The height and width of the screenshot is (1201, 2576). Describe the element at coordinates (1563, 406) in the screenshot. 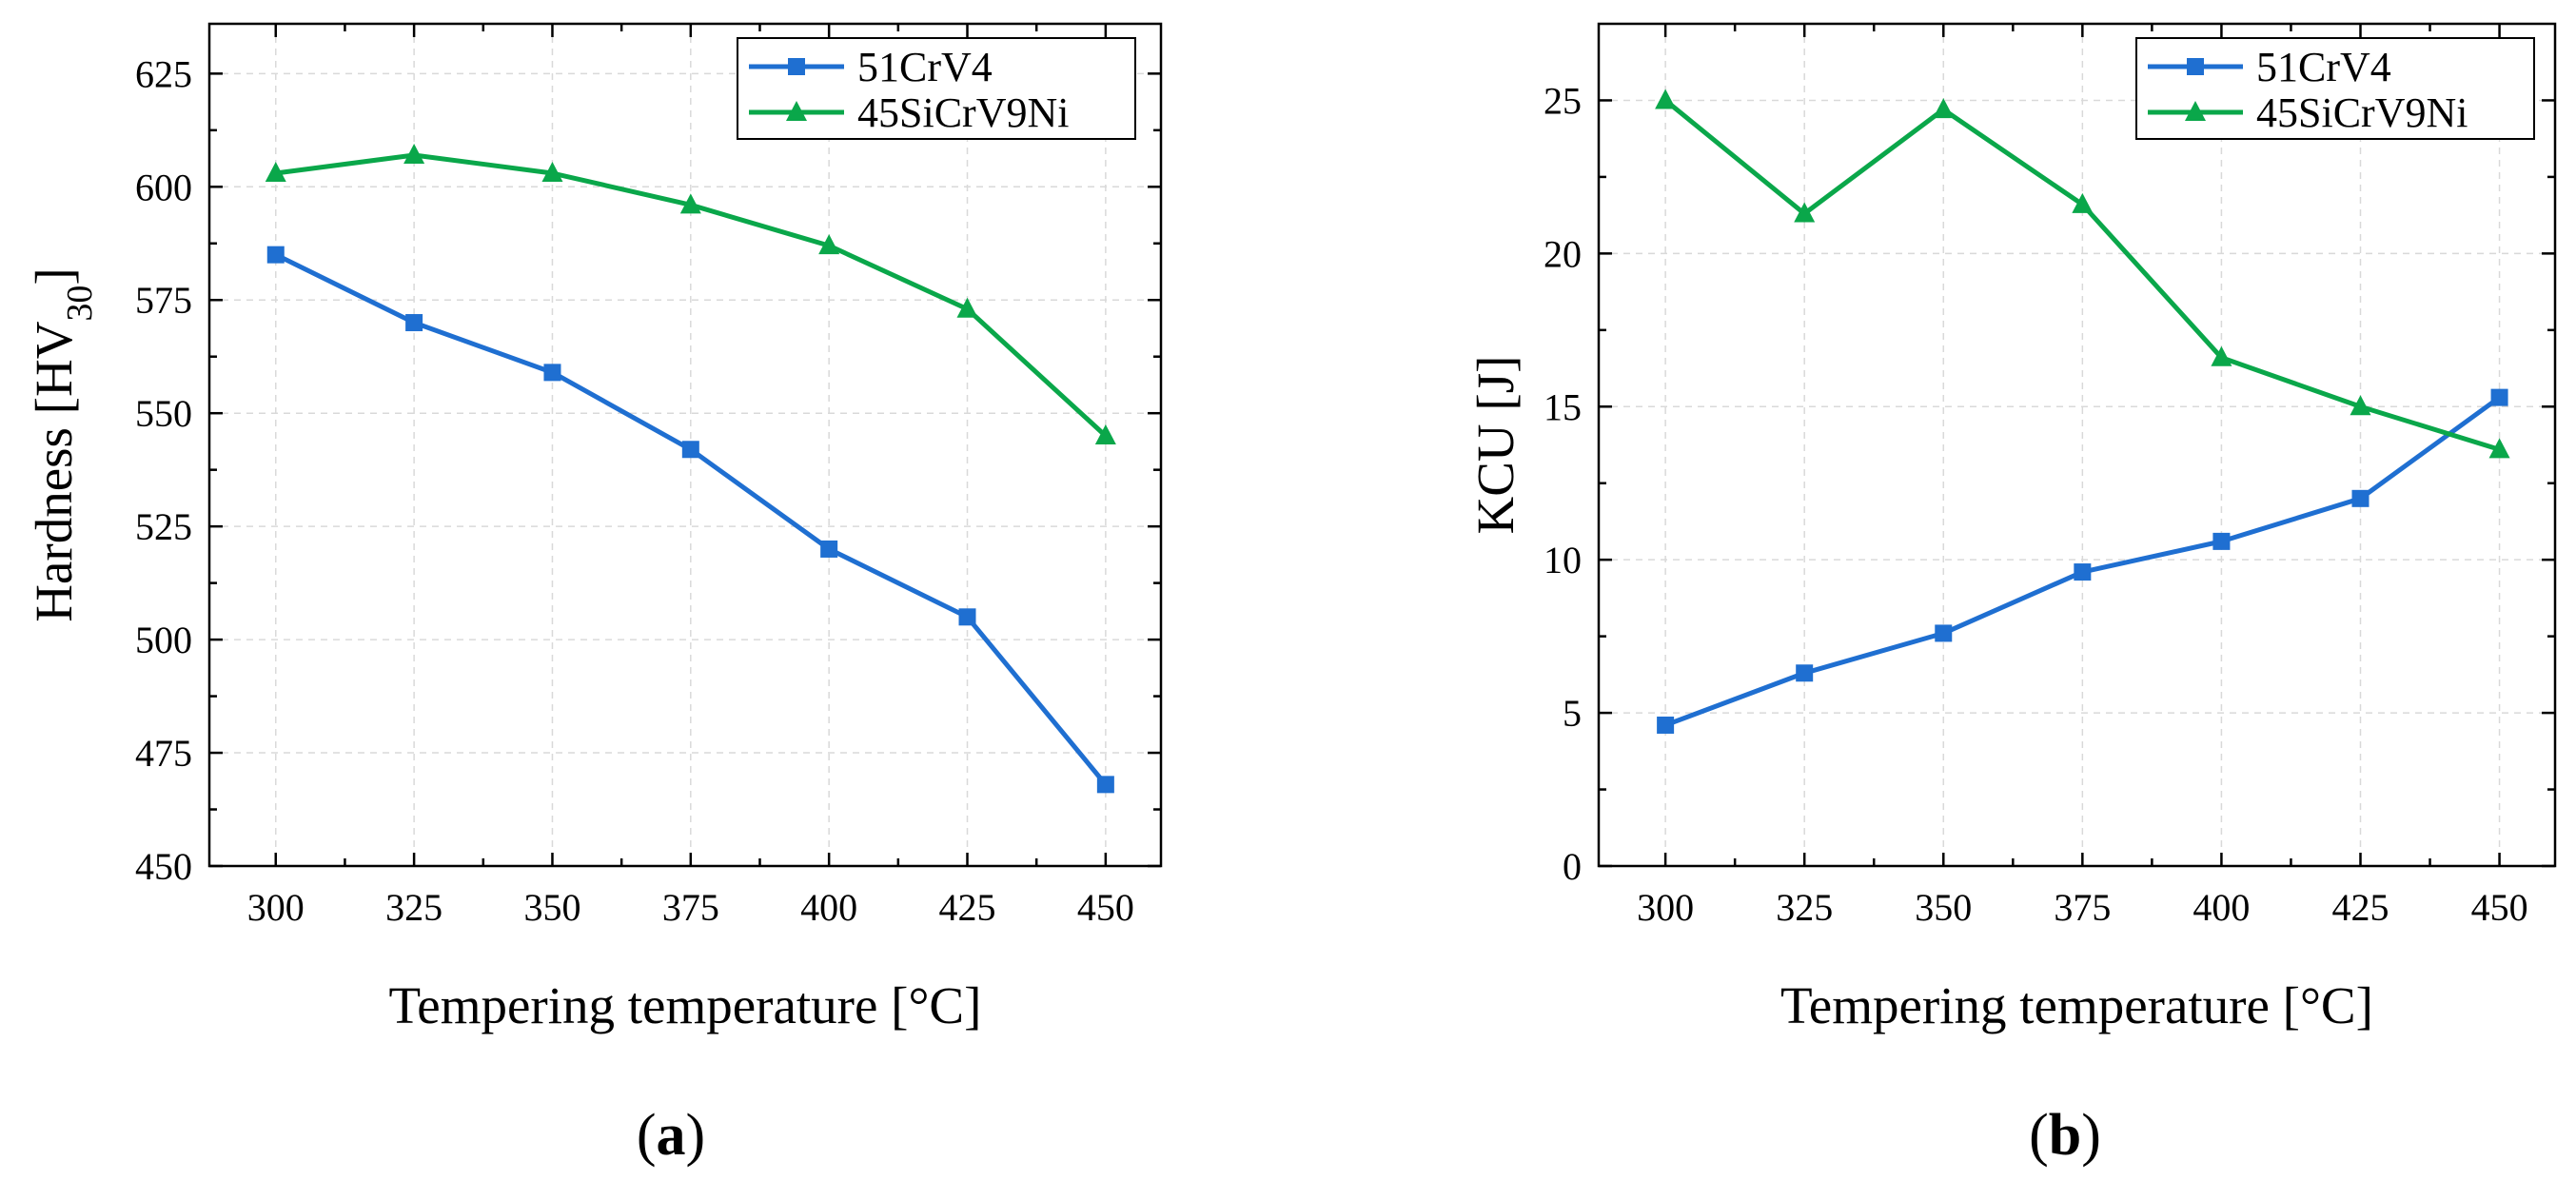

I see `y-tick-label: 15` at that location.